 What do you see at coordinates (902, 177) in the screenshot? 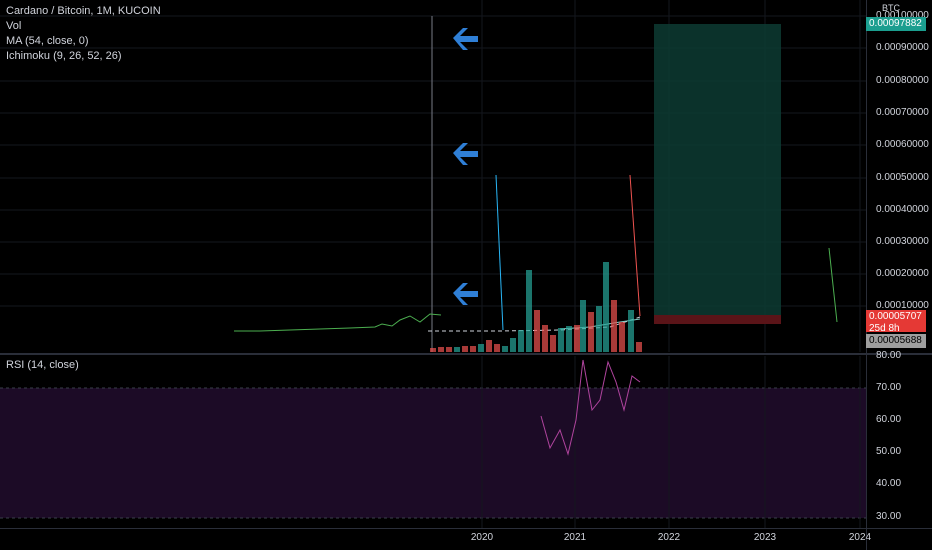
I see `price-tick: 0.00050000` at bounding box center [902, 177].